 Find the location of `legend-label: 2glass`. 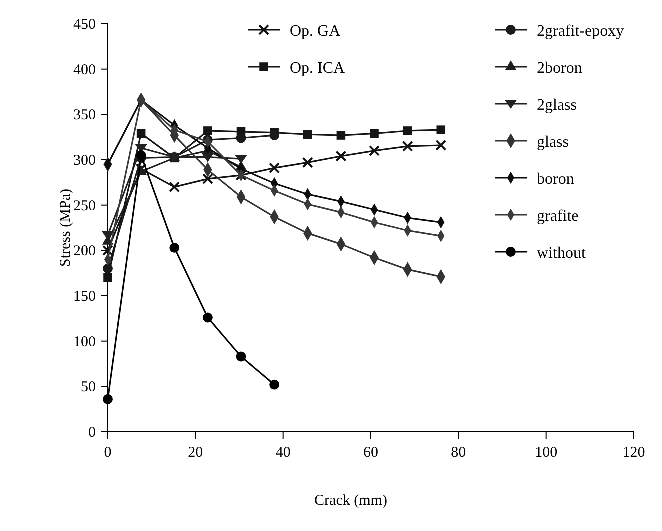

legend-label: 2glass is located at coordinates (557, 105).